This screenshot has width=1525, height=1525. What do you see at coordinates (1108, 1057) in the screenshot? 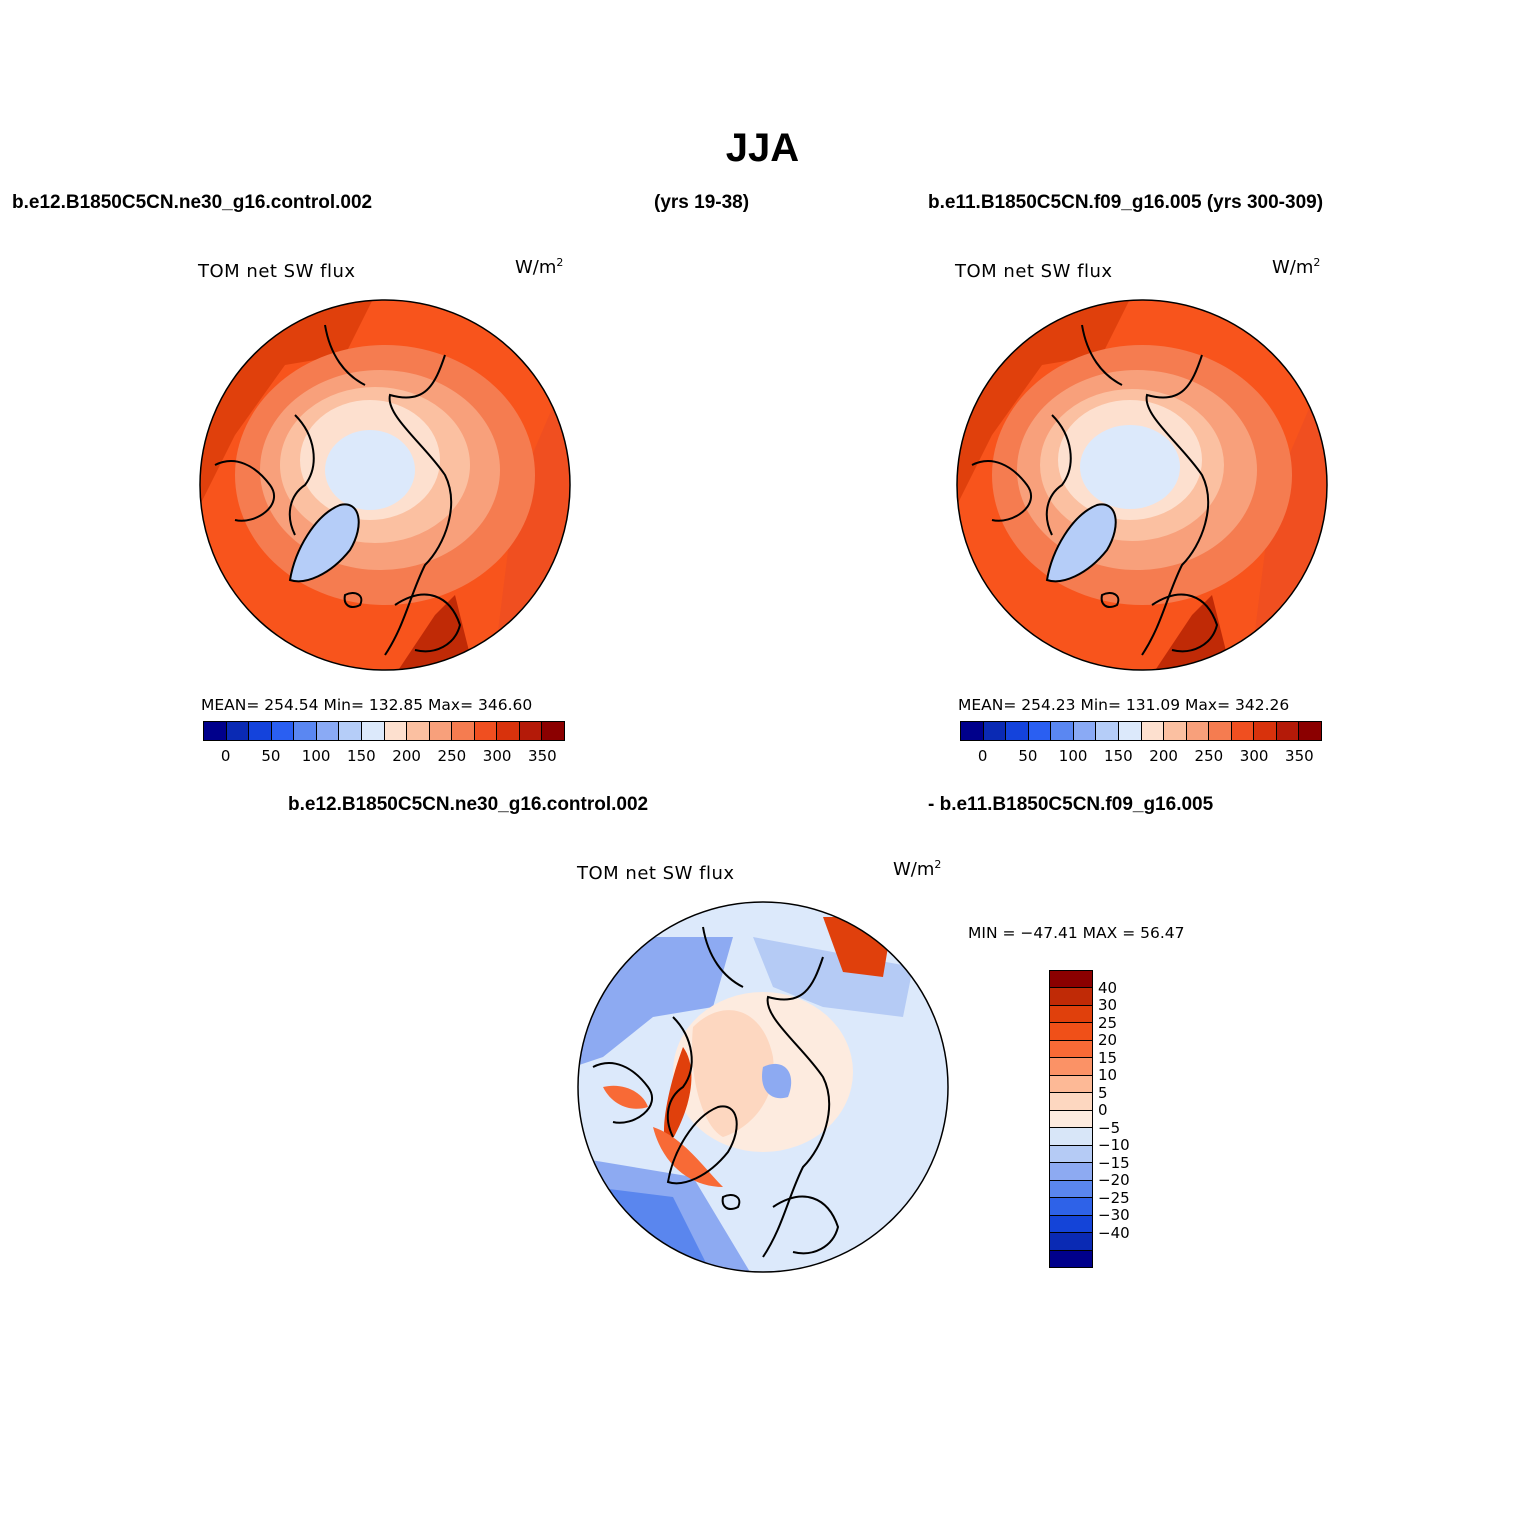
I see `colorbar-tick-label: 15` at bounding box center [1108, 1057].